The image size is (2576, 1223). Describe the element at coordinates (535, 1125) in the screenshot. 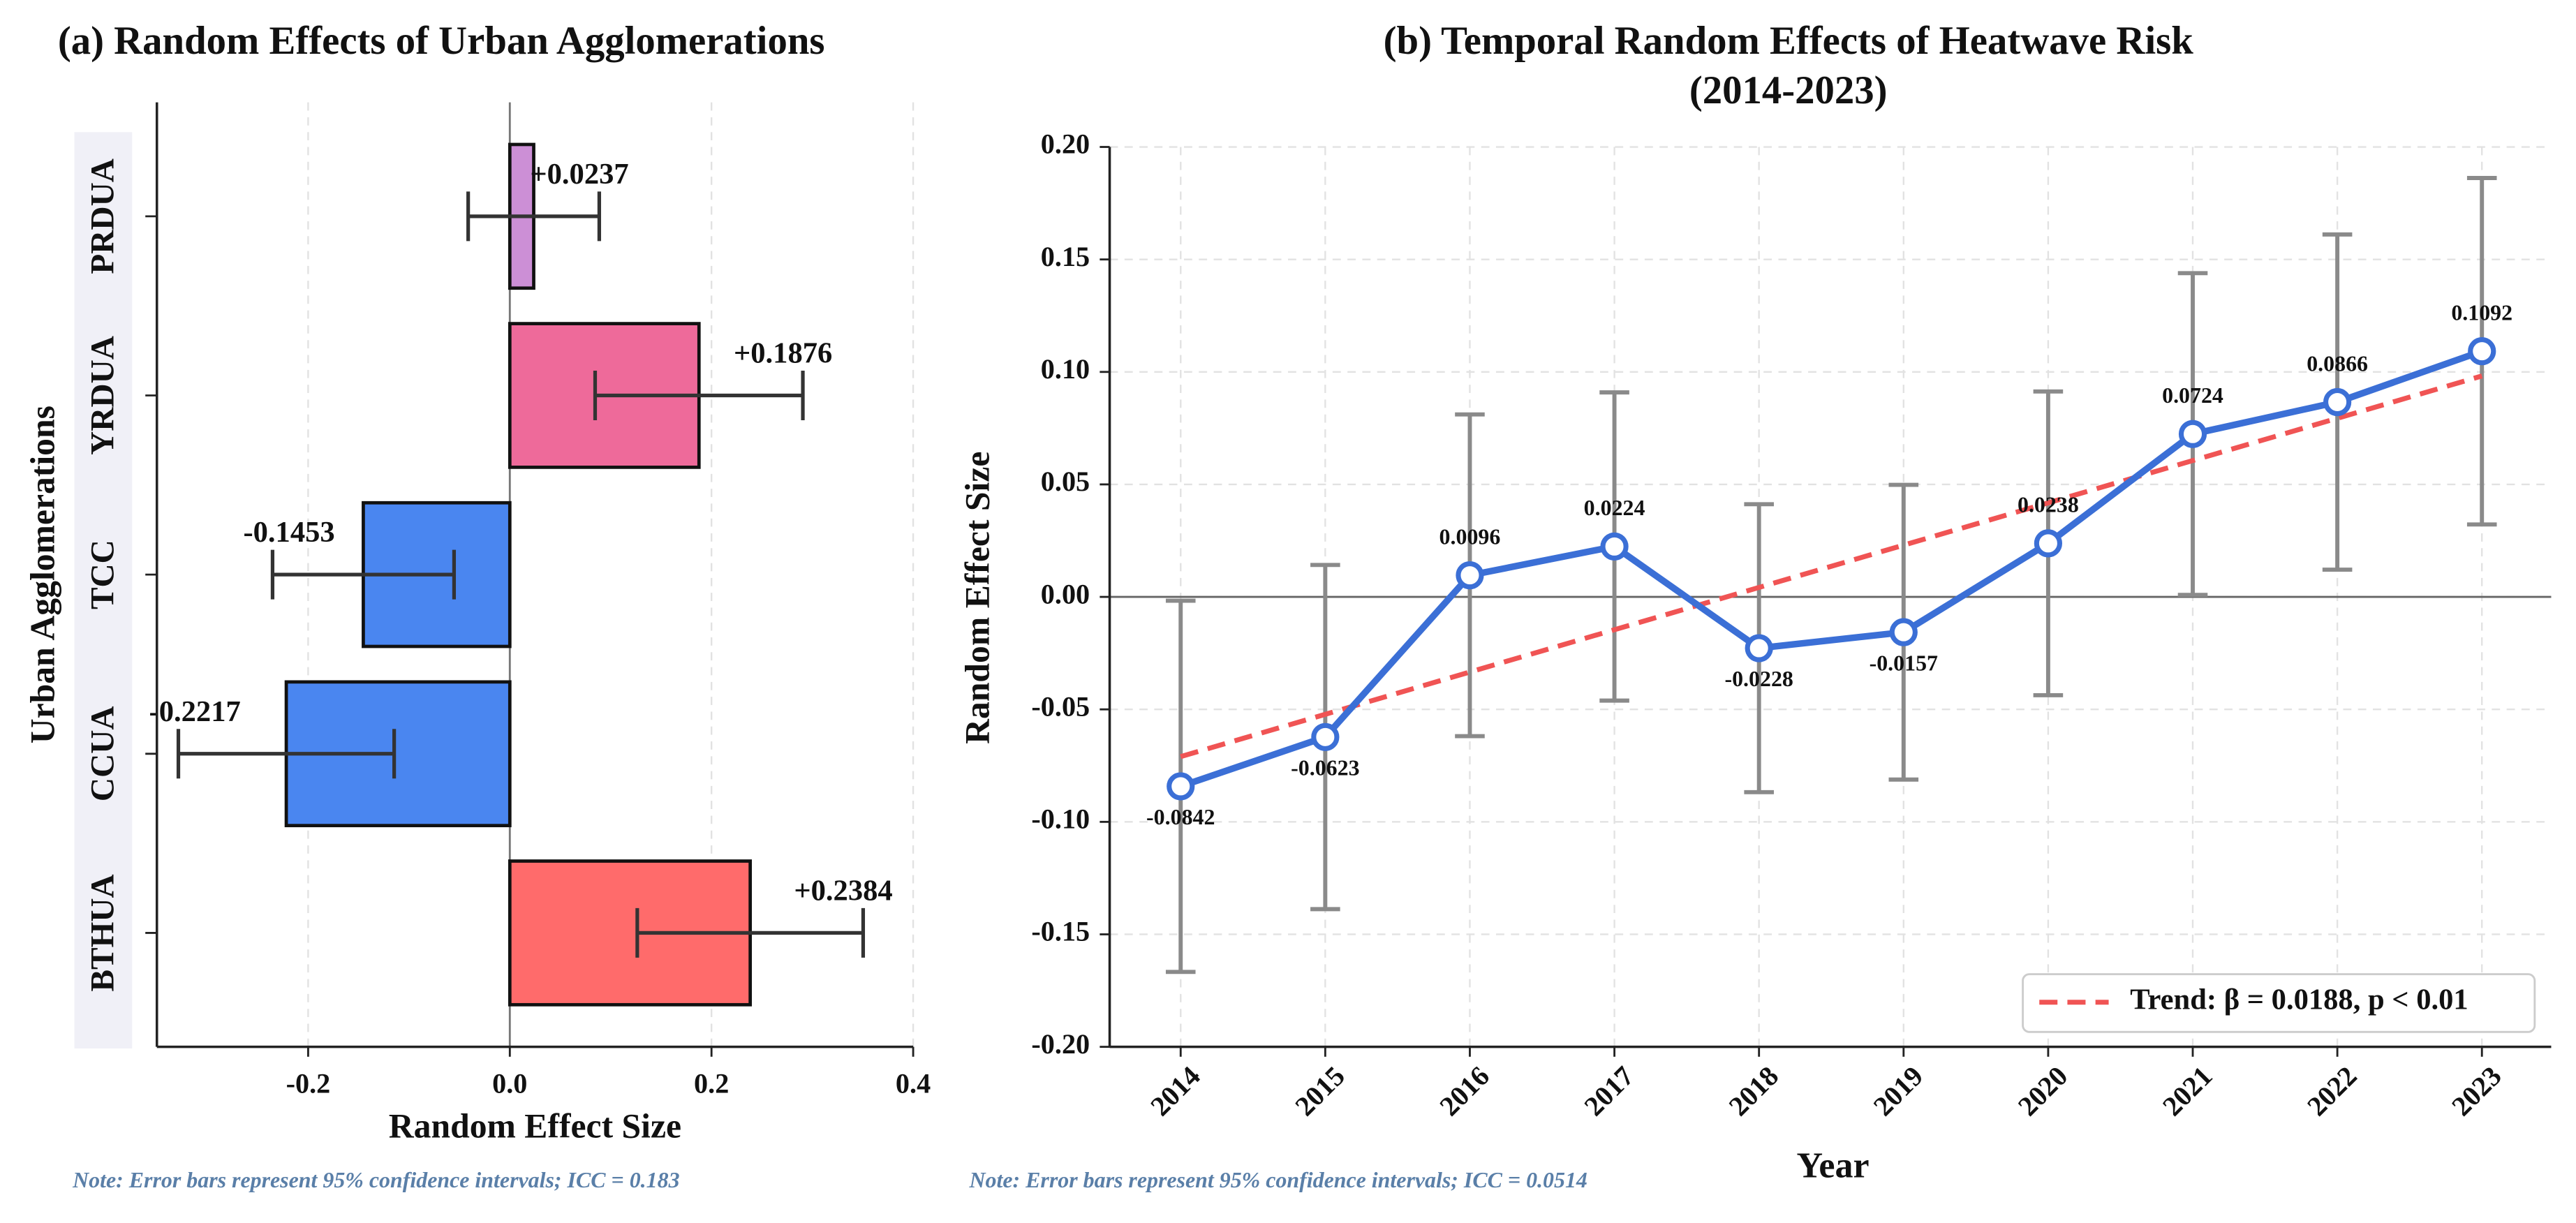

I see `x-axis-label: Random Effect Size` at that location.